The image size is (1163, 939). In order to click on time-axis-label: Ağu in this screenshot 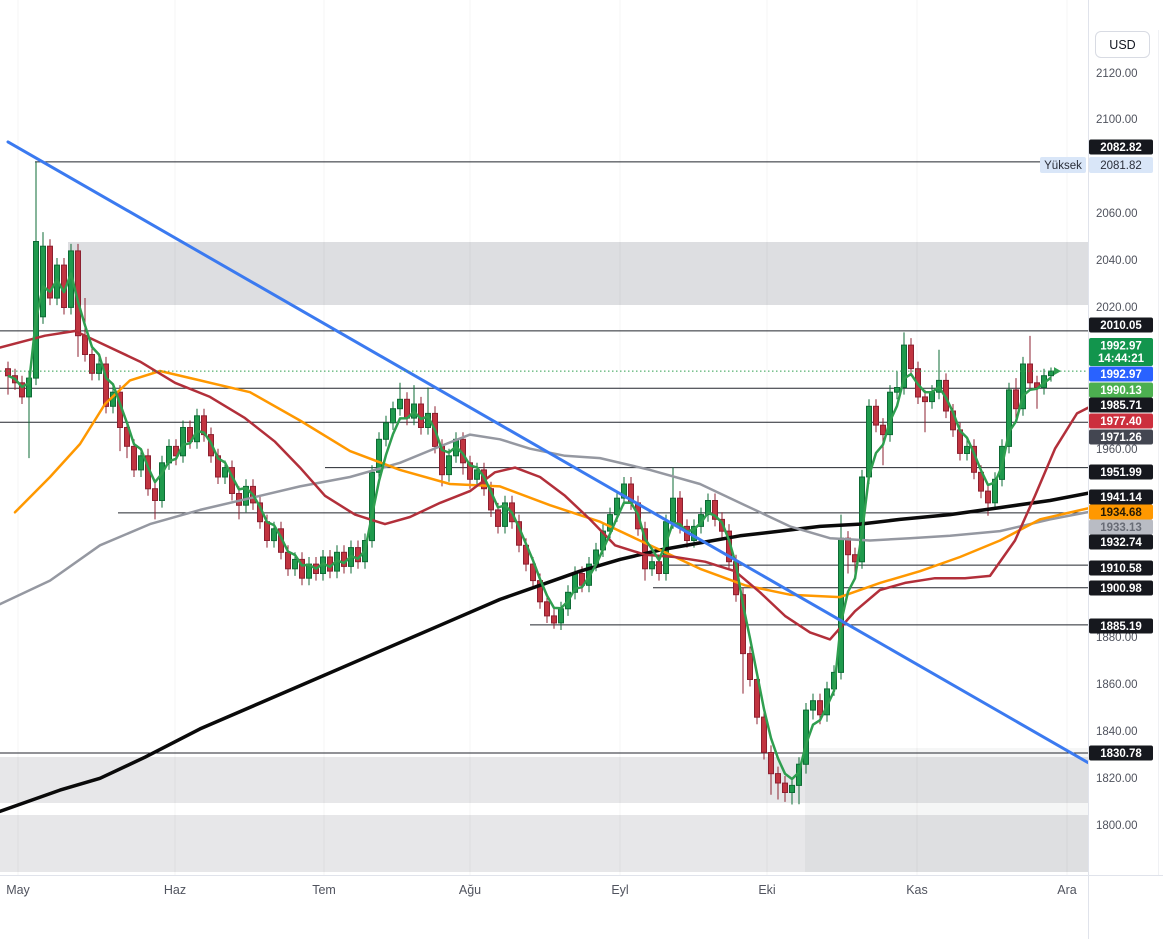, I will do `click(470, 890)`.